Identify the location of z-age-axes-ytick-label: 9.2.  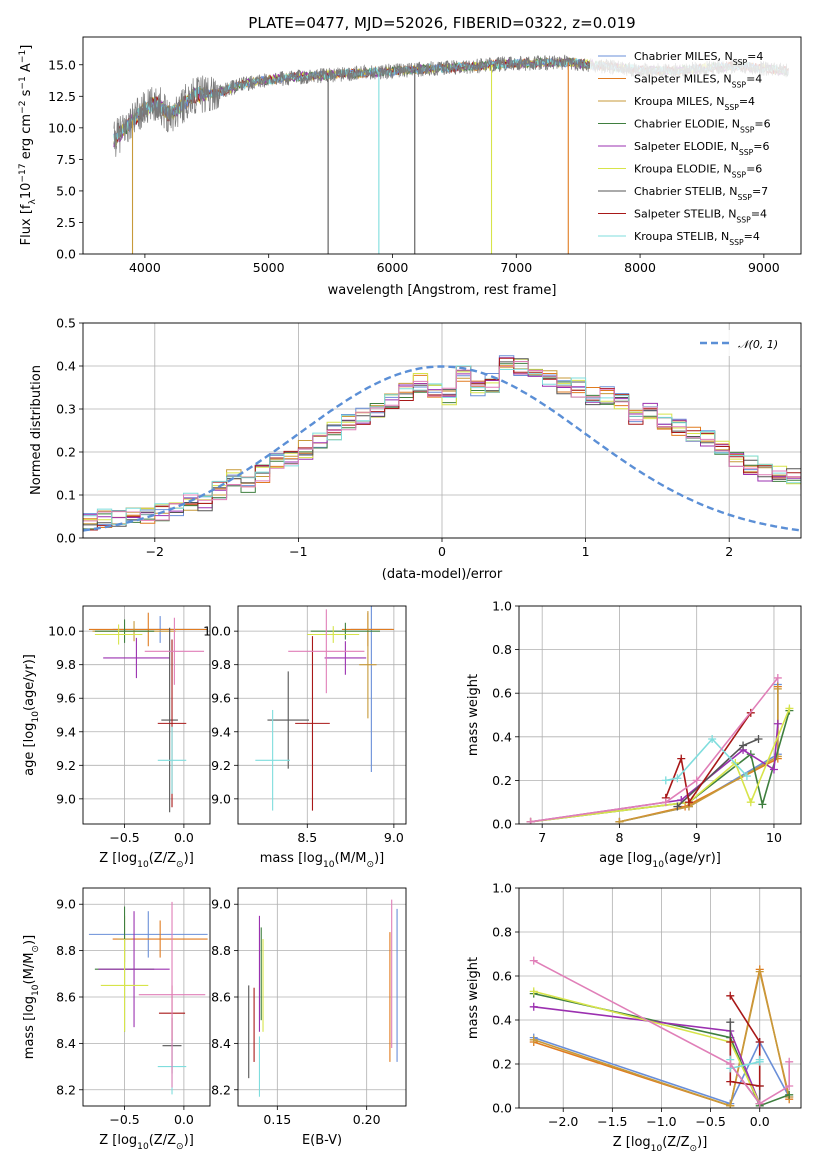
(66, 765).